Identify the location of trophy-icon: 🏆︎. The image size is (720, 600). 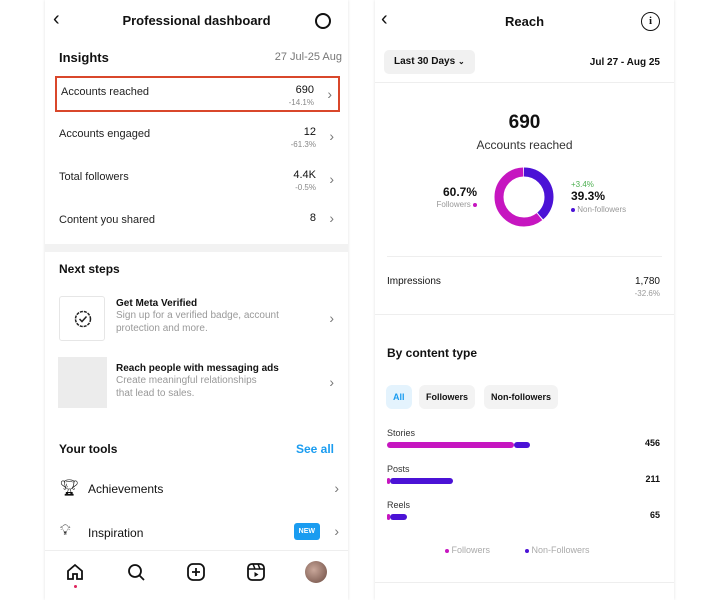
(69, 488).